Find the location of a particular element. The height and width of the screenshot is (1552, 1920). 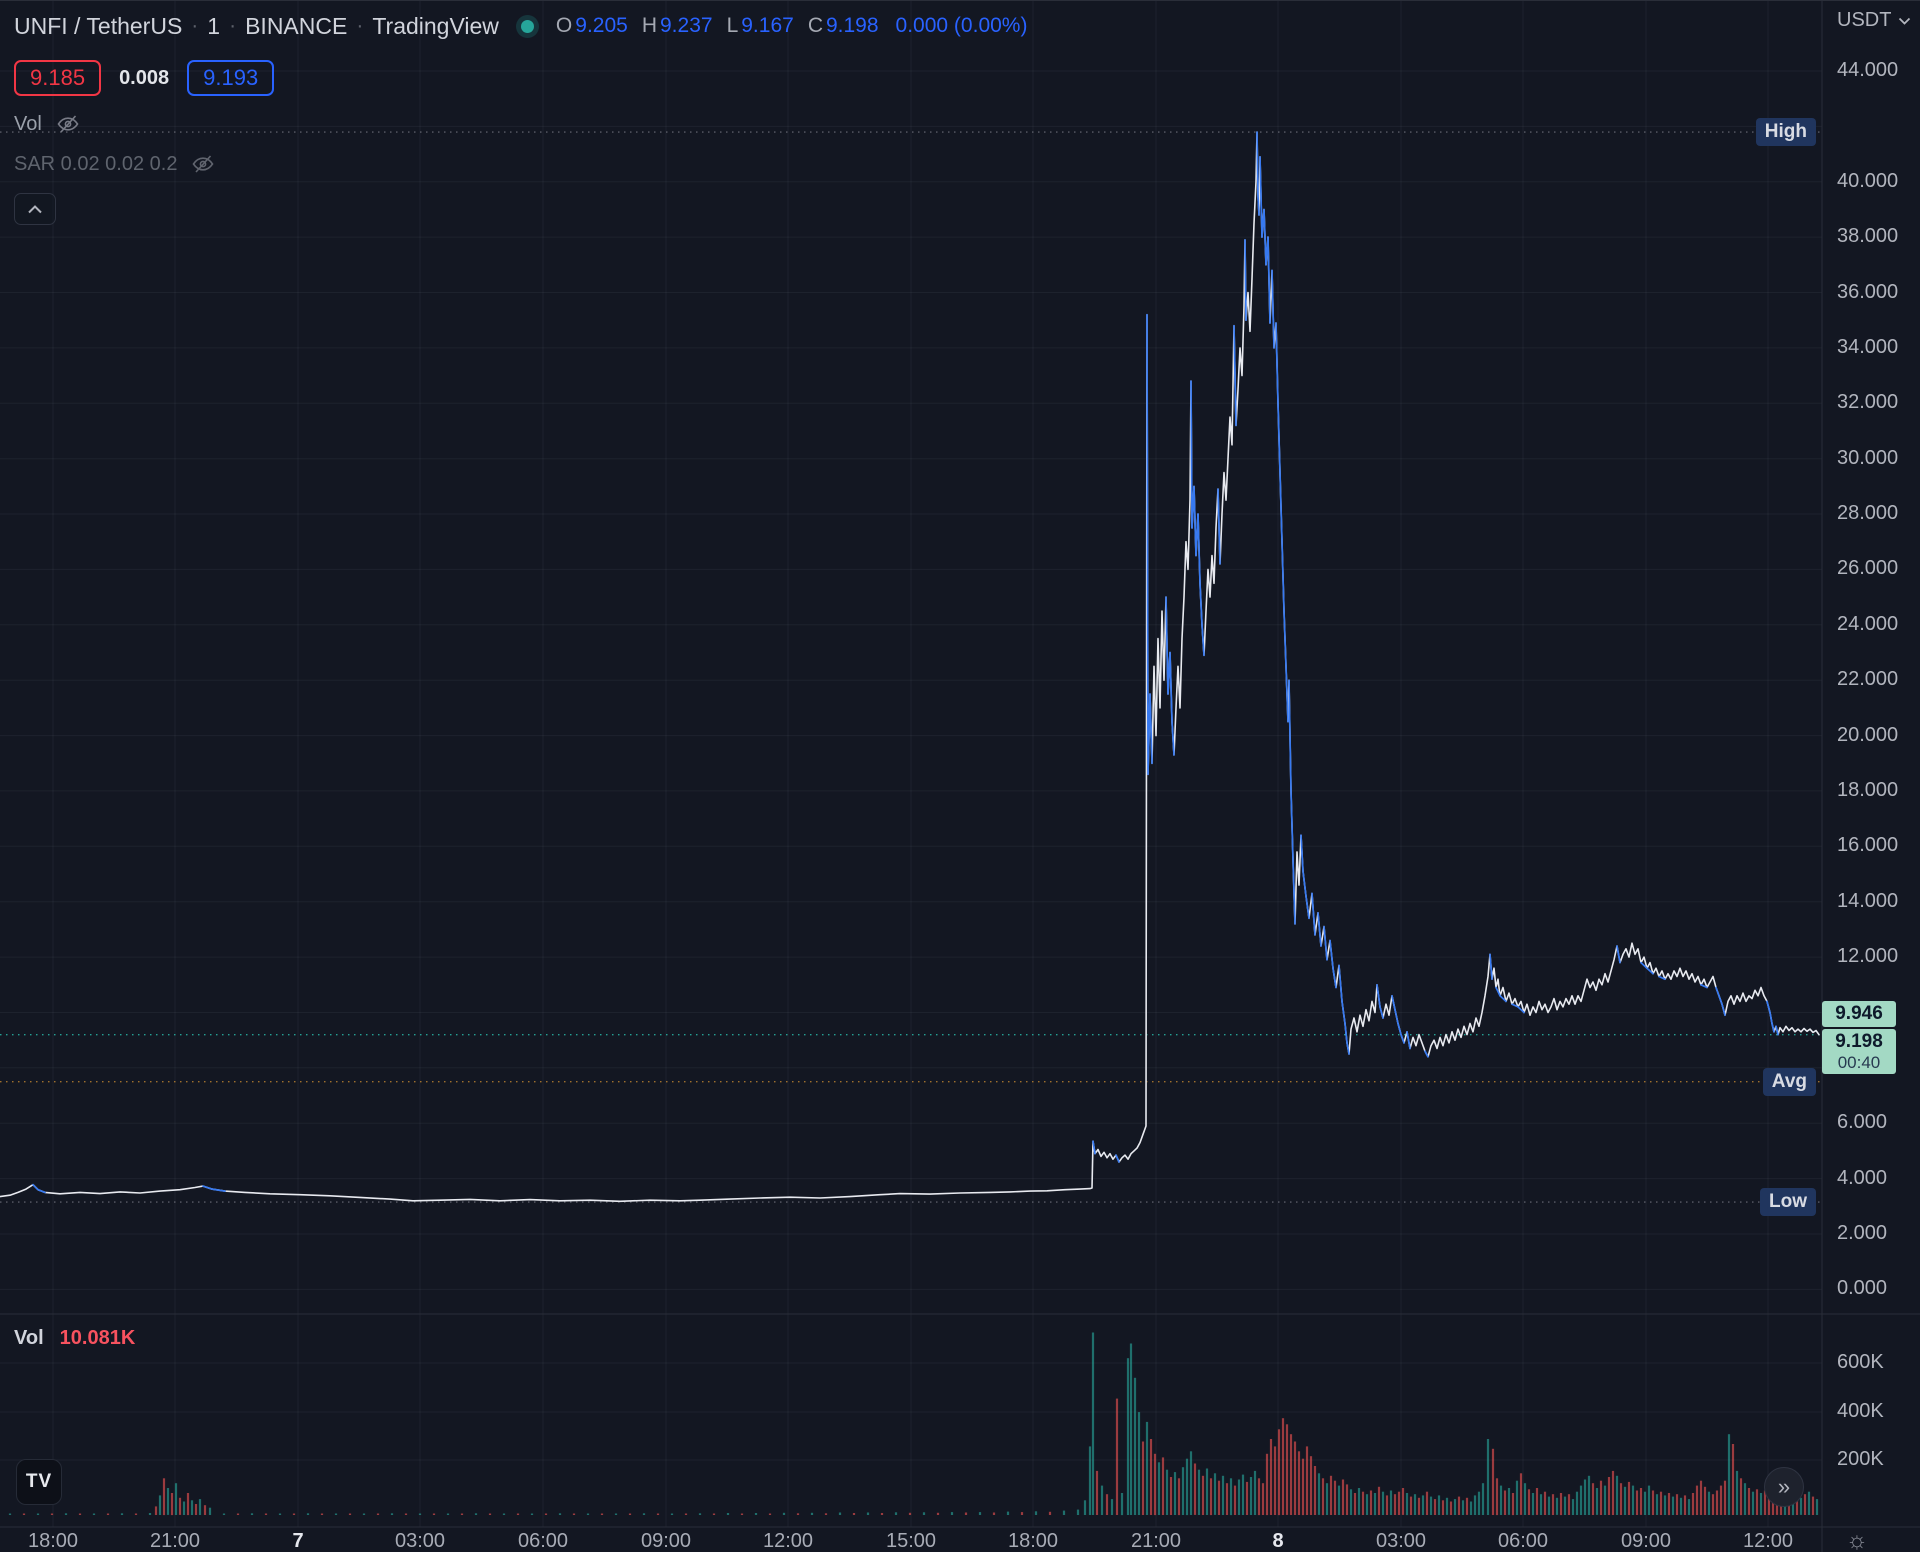

price-axis-label: 12.000 is located at coordinates (1868, 956).